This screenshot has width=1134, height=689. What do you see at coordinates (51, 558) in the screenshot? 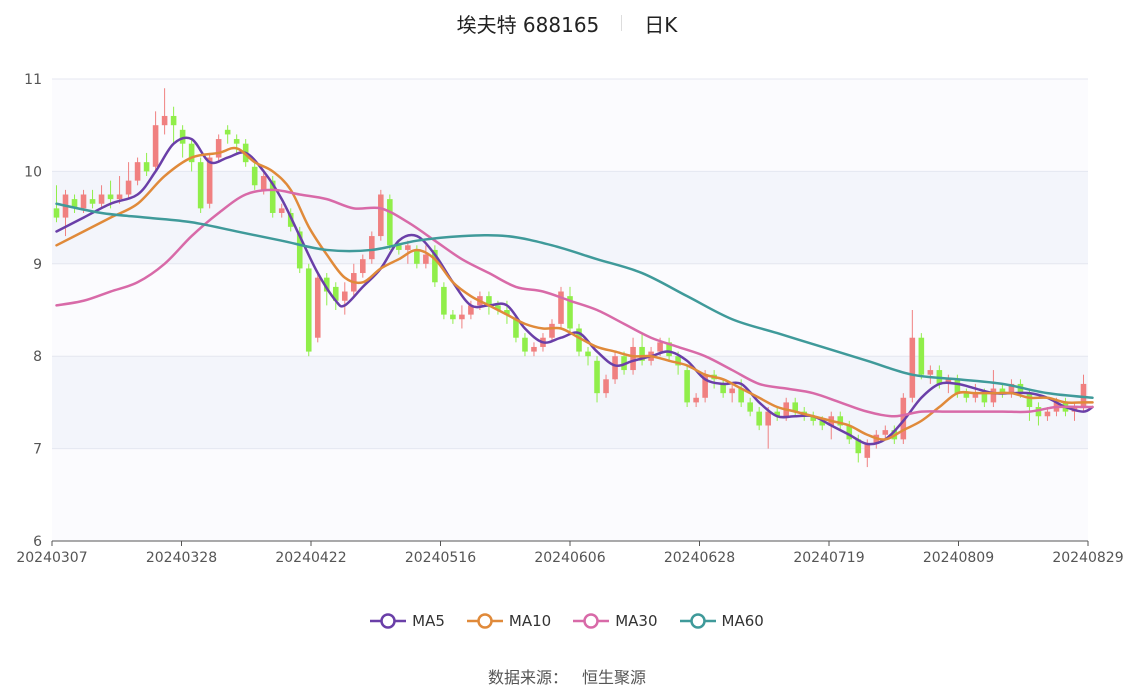
I see `x-tick-label: 20240307` at bounding box center [51, 558].